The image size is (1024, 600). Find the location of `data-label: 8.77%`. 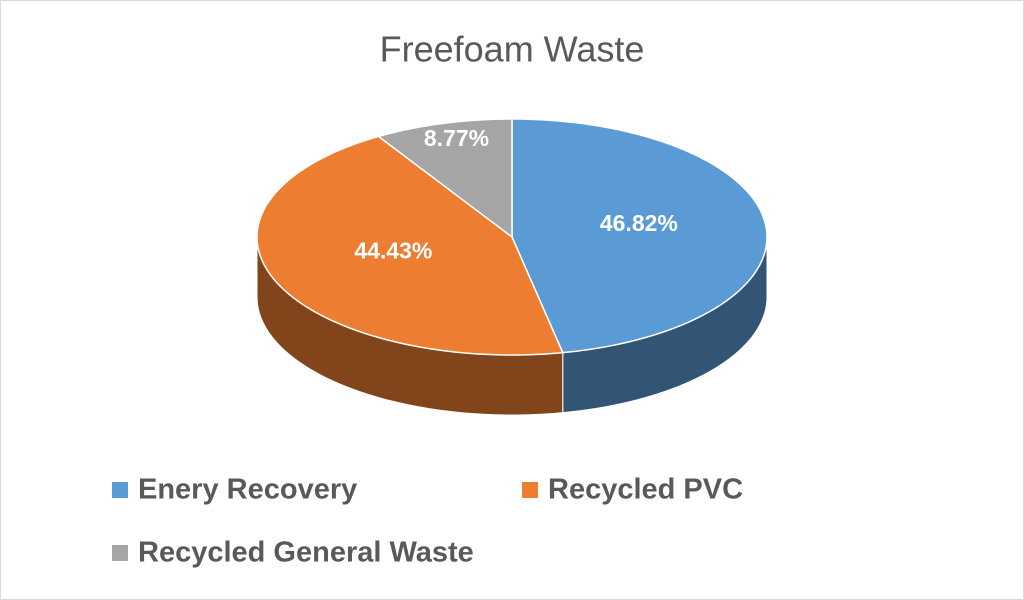

data-label: 8.77% is located at coordinates (456, 138).